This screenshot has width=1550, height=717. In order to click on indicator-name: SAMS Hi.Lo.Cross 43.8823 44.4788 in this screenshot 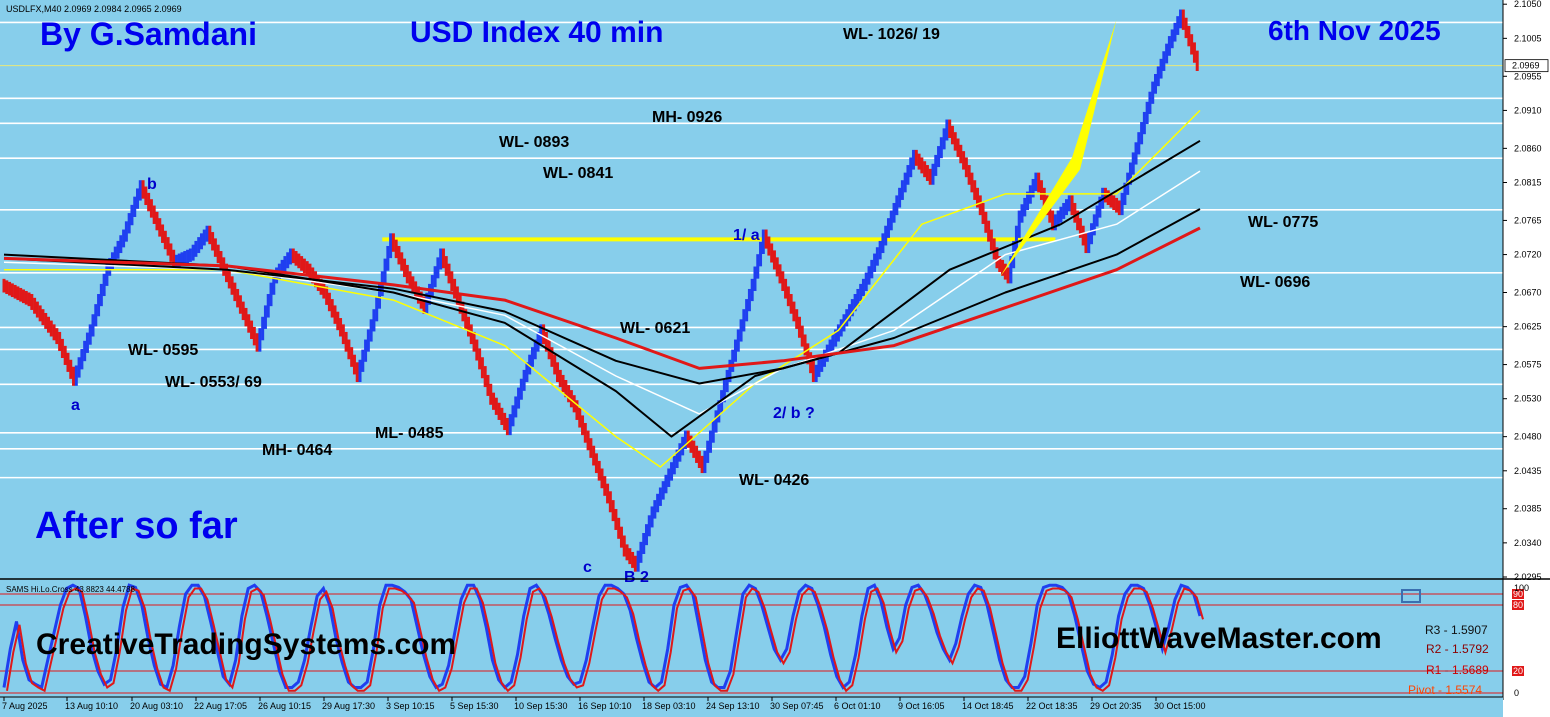, I will do `click(71, 589)`.